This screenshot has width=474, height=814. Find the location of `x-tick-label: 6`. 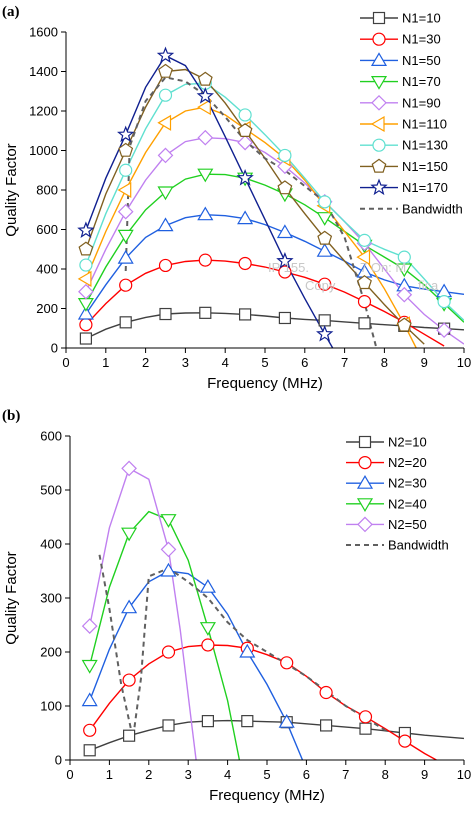

x-tick-label: 6 is located at coordinates (306, 774).